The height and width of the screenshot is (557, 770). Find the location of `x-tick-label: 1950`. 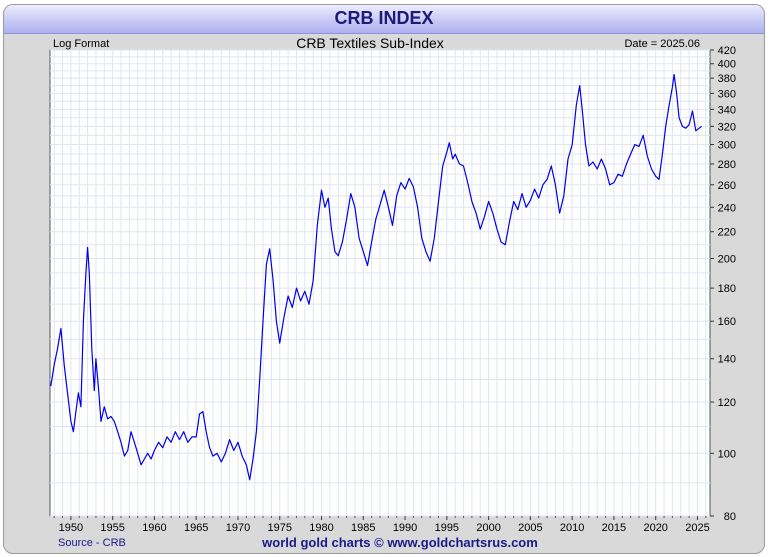

x-tick-label: 1950 is located at coordinates (71, 528).